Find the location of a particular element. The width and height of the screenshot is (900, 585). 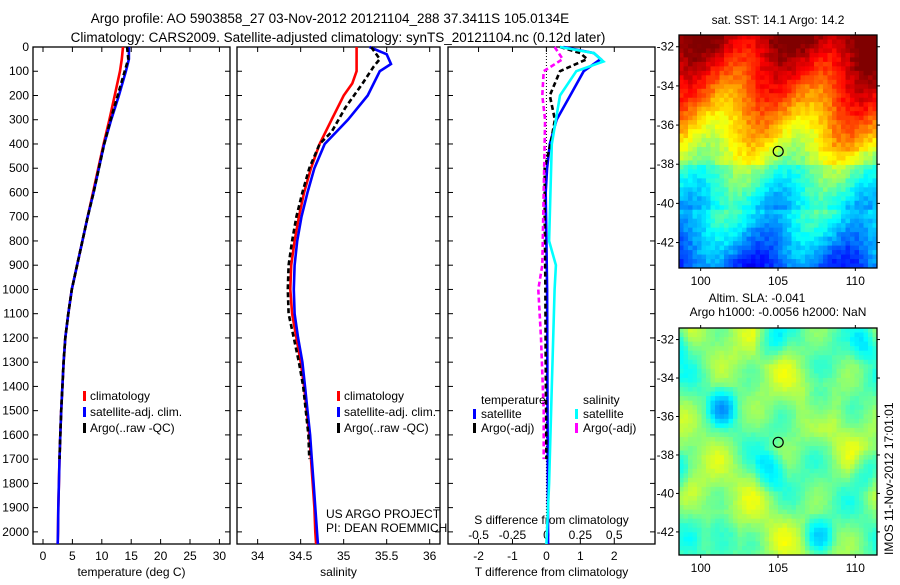

s-tick-label: -0.5 is located at coordinates (478, 535).